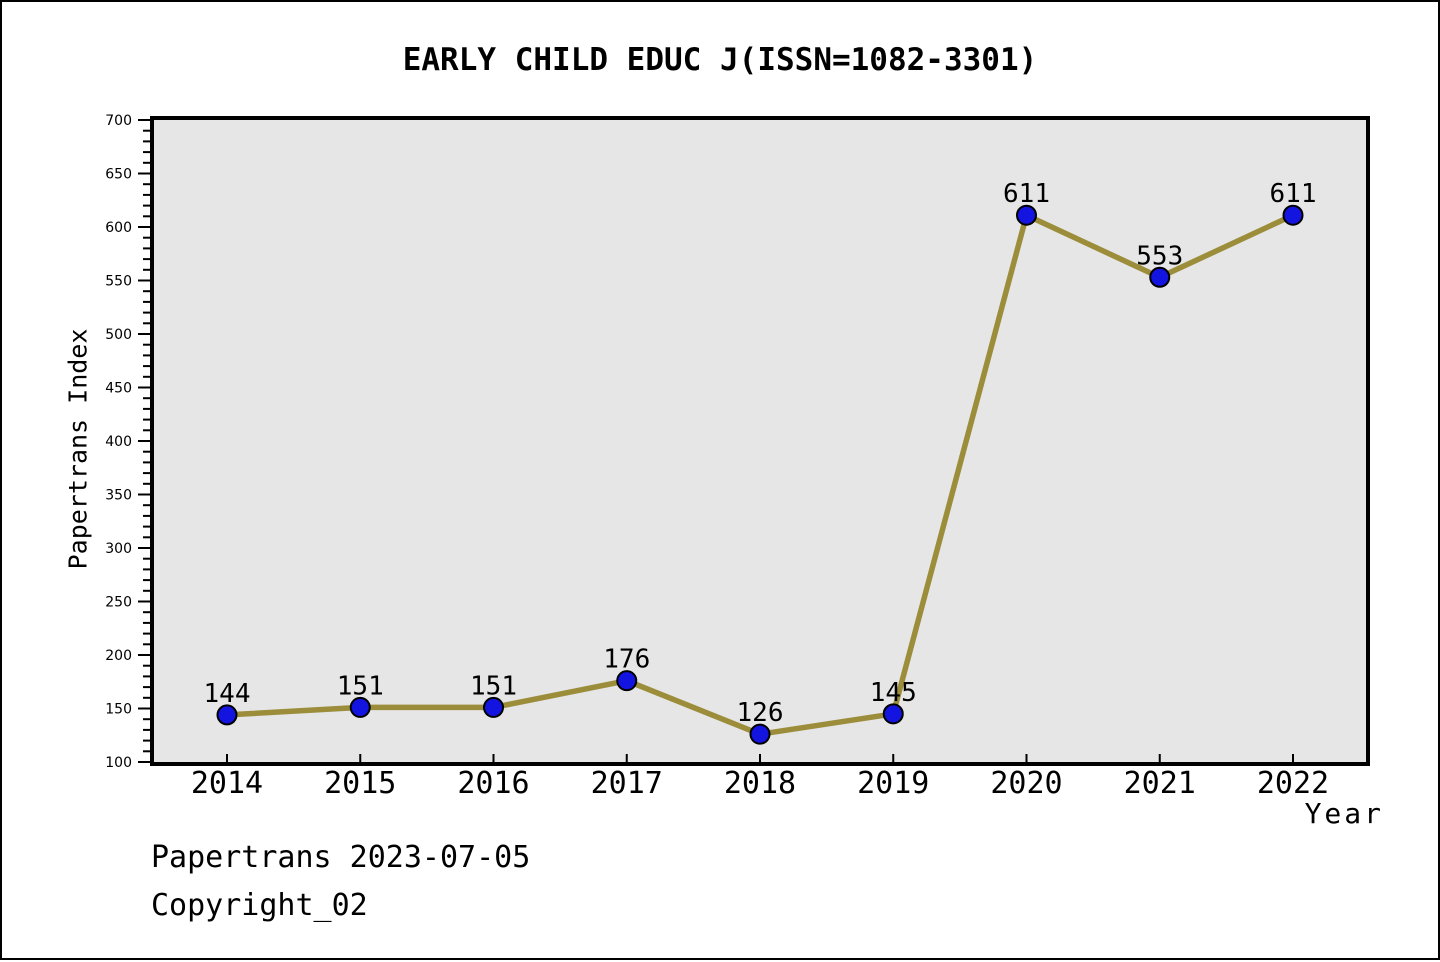 Image resolution: width=1440 pixels, height=962 pixels. What do you see at coordinates (893, 783) in the screenshot?
I see `x-tick-label: 2019` at bounding box center [893, 783].